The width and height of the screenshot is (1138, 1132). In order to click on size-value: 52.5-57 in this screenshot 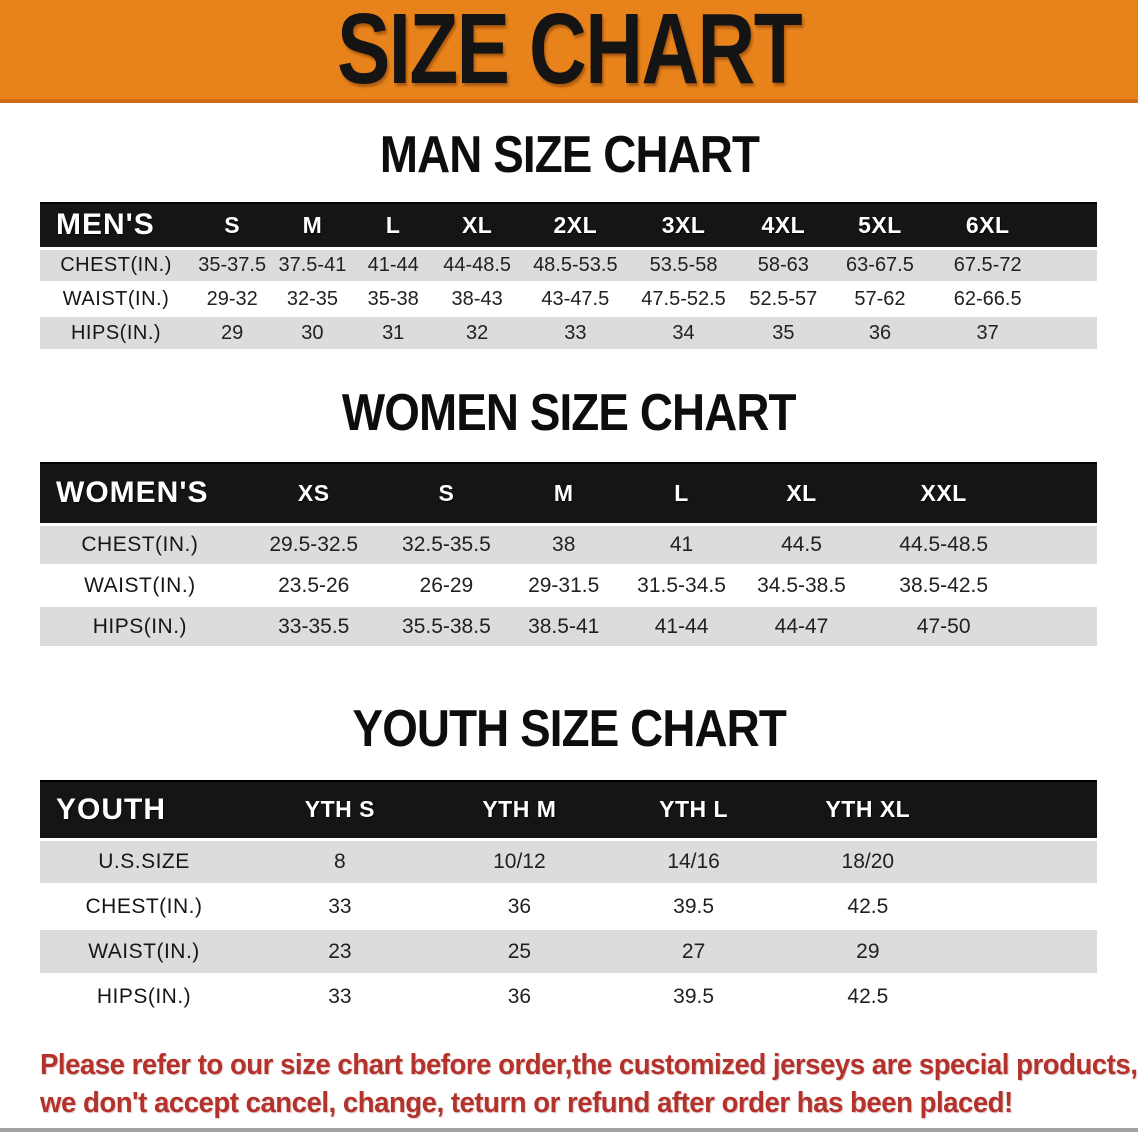, I will do `click(783, 299)`.